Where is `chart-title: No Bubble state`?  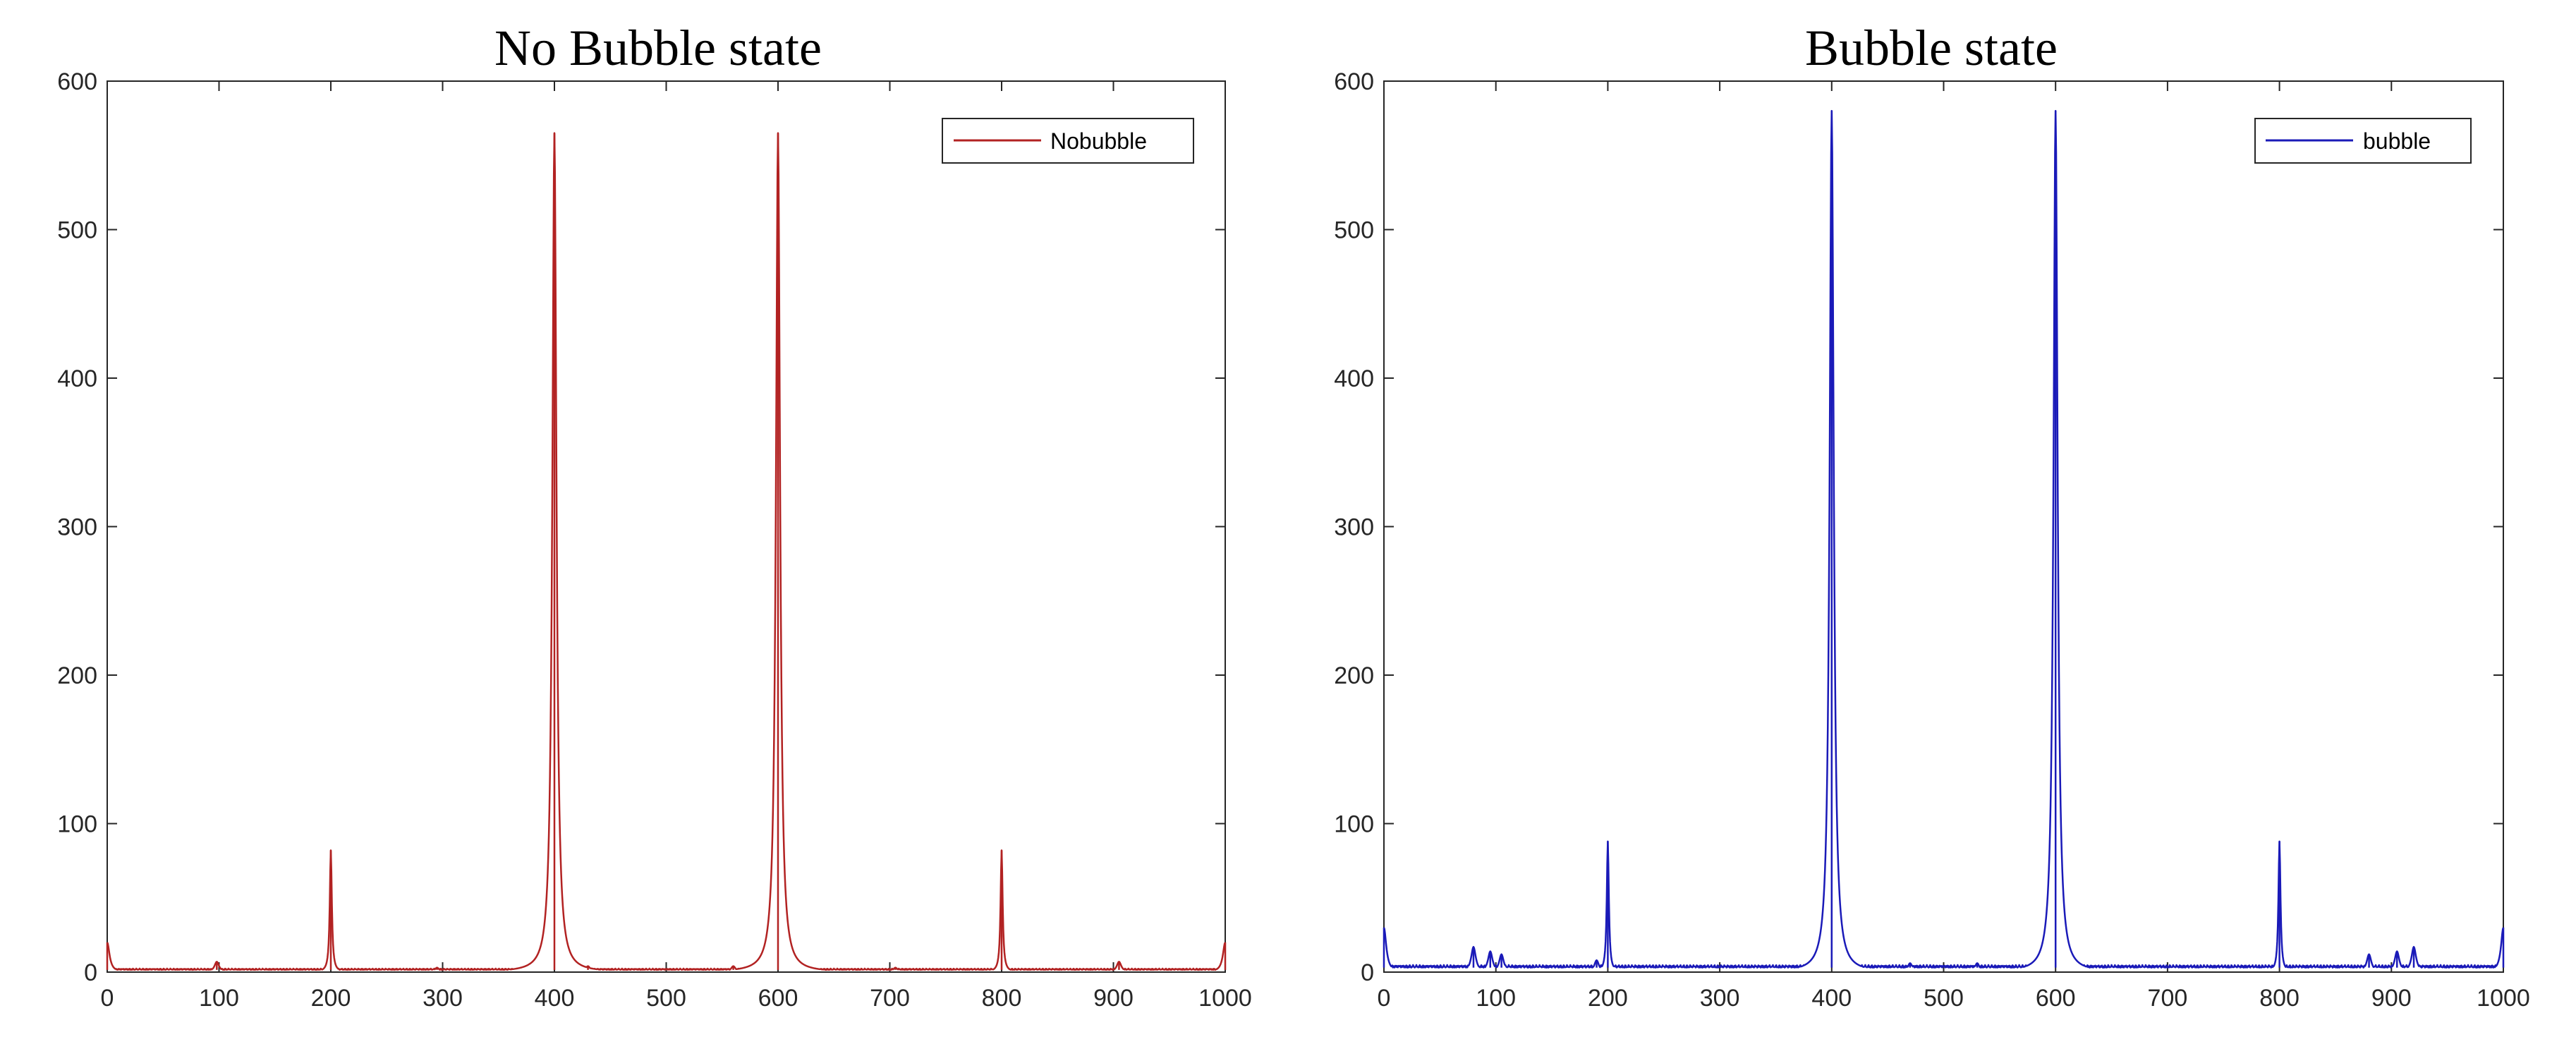
chart-title: No Bubble state is located at coordinates (658, 48).